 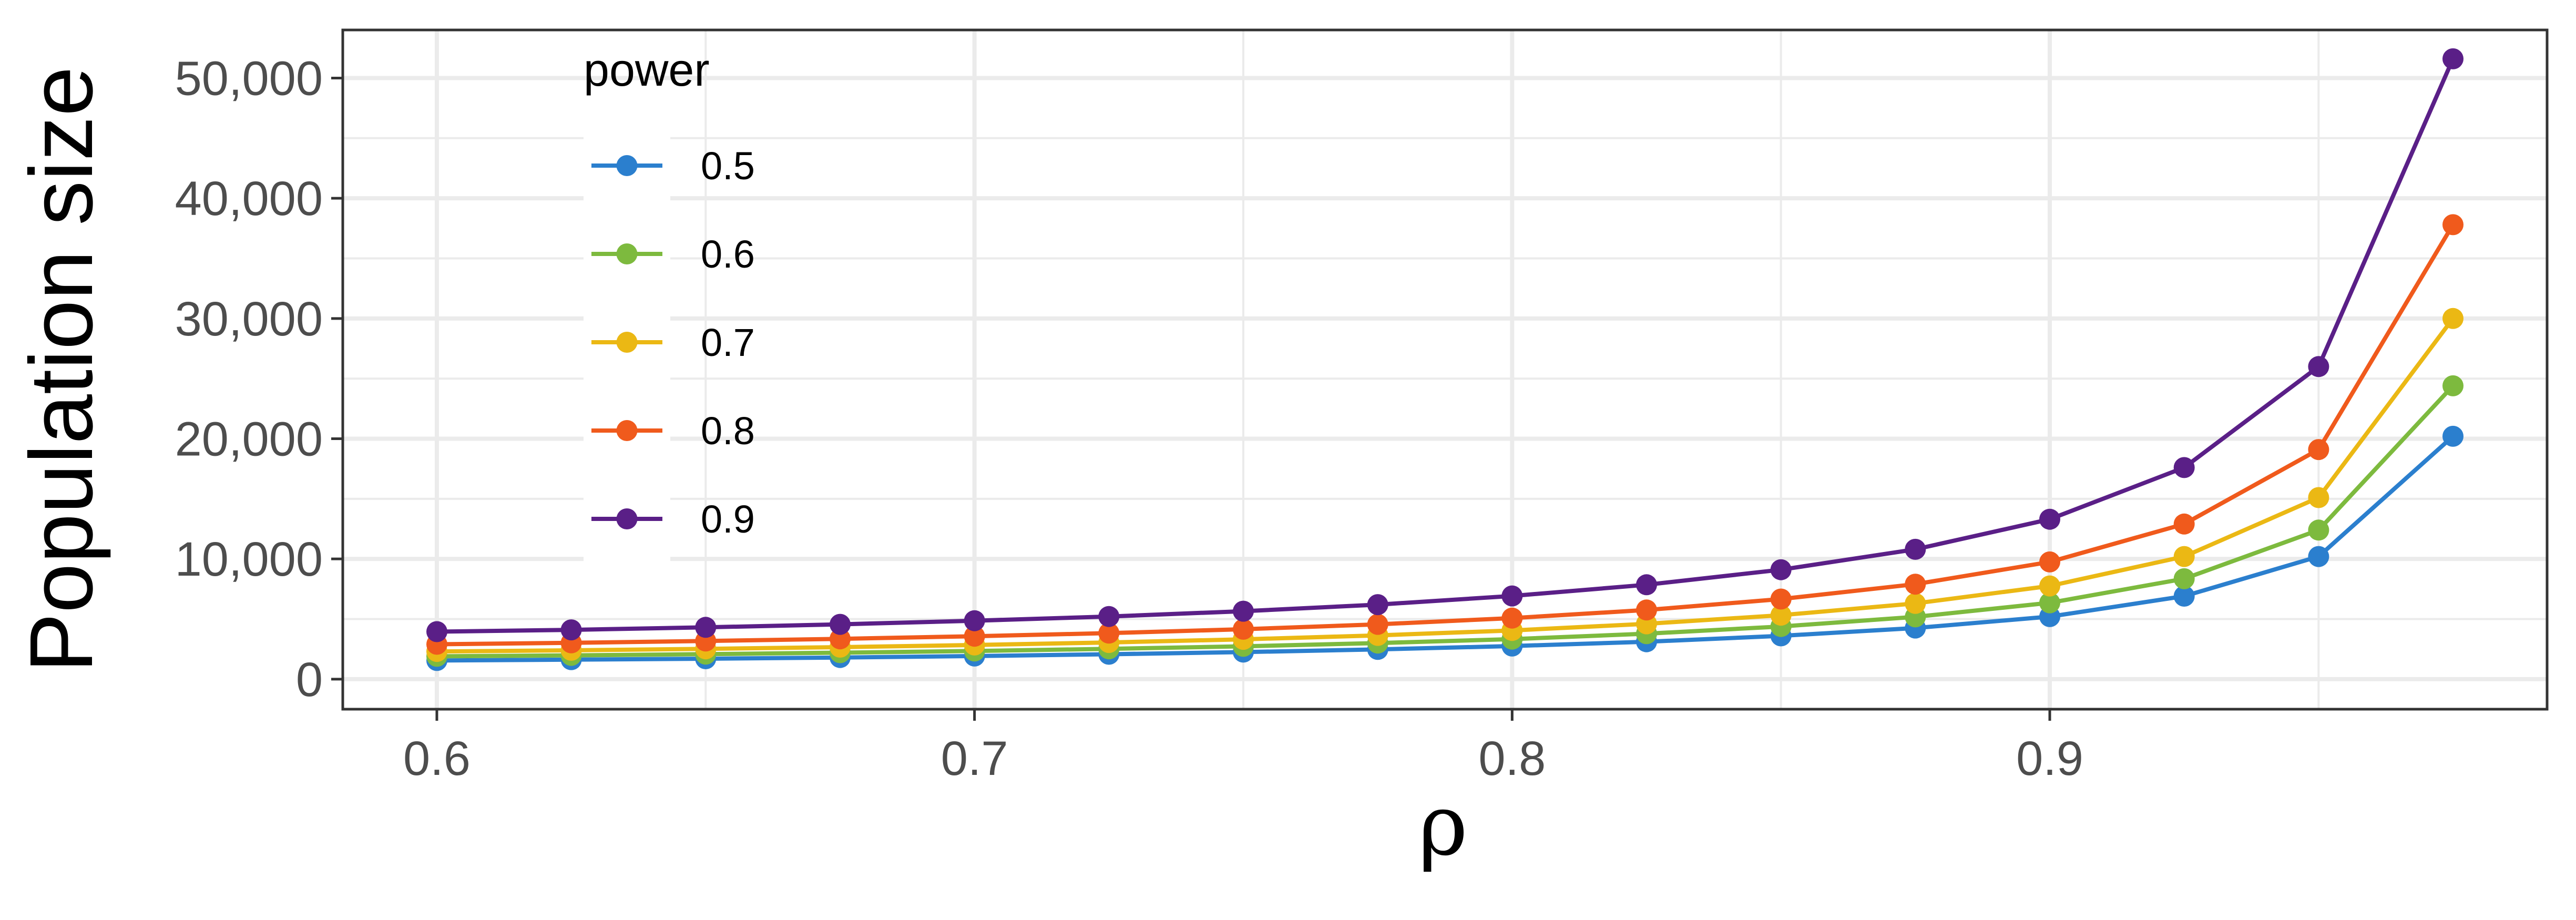 I want to click on y-tick-label: 40,000, so click(x=249, y=199).